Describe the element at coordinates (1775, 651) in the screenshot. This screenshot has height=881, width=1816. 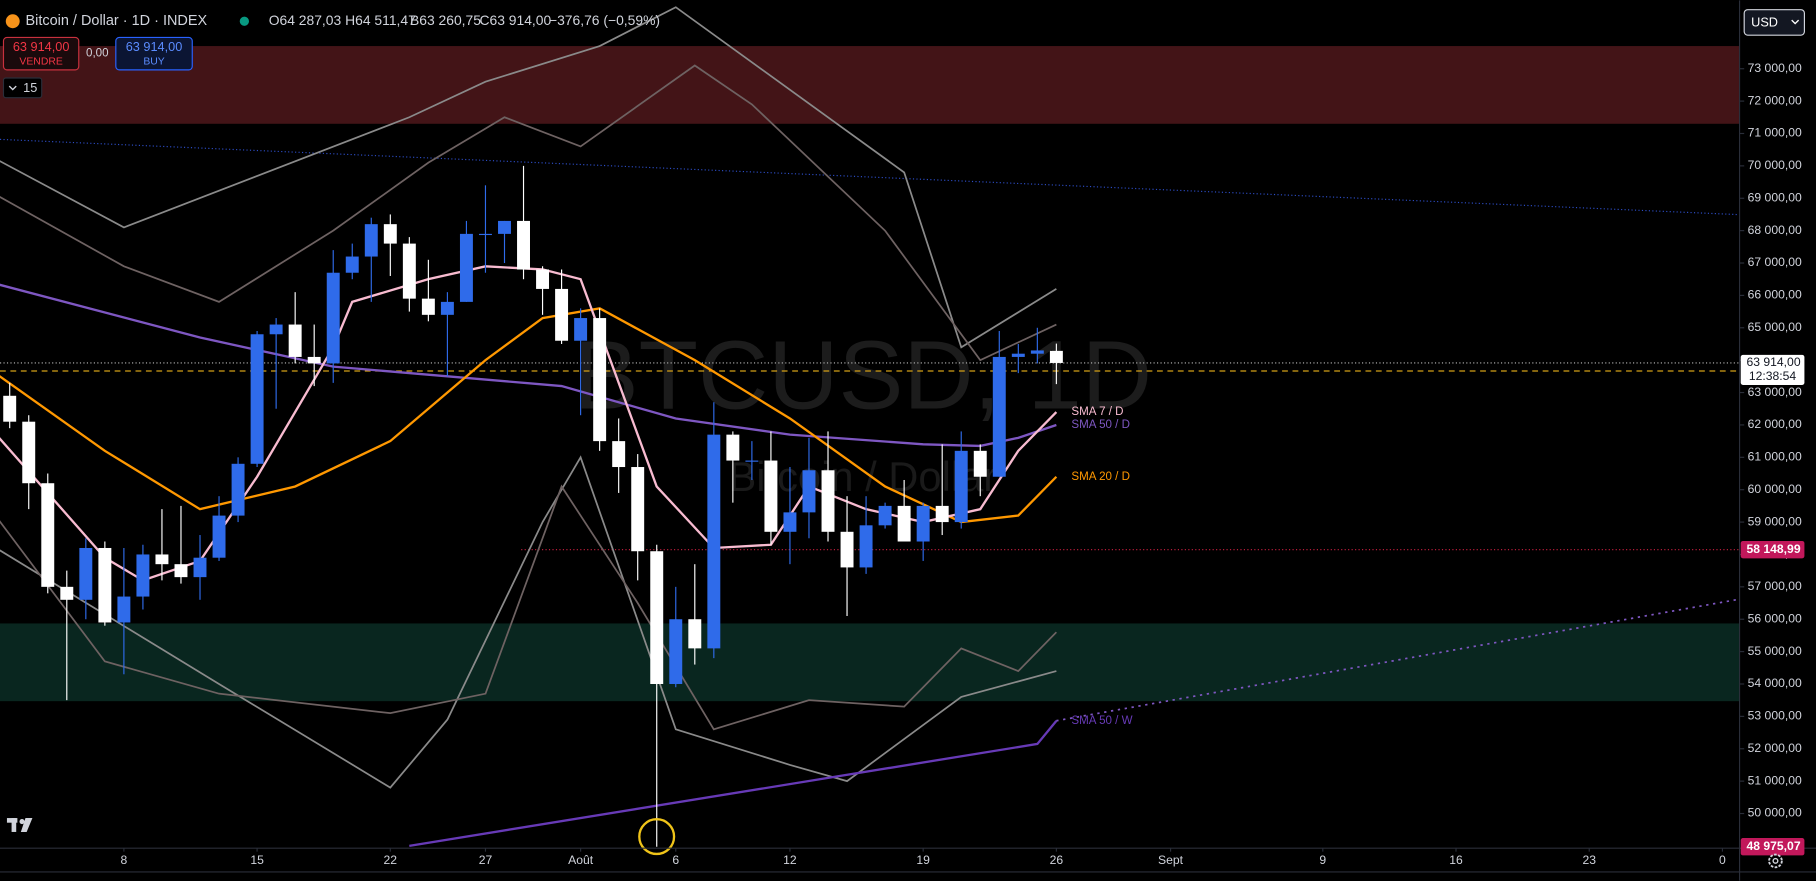
I see `y-tick-label: 55 000,00` at that location.